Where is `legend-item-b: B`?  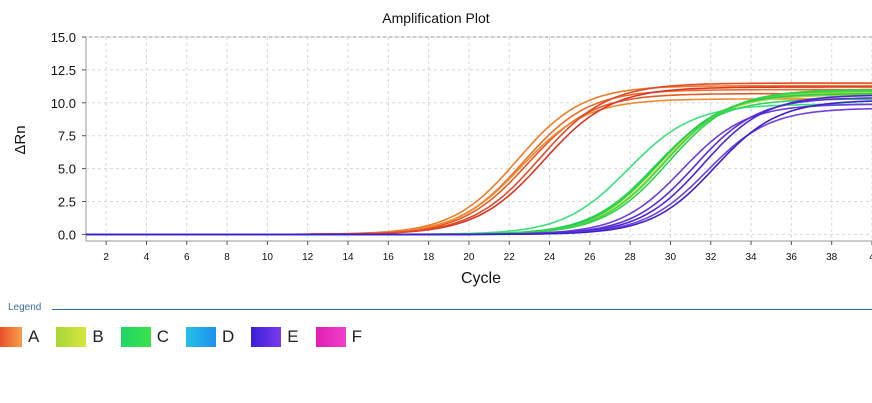 legend-item-b: B is located at coordinates (80, 337).